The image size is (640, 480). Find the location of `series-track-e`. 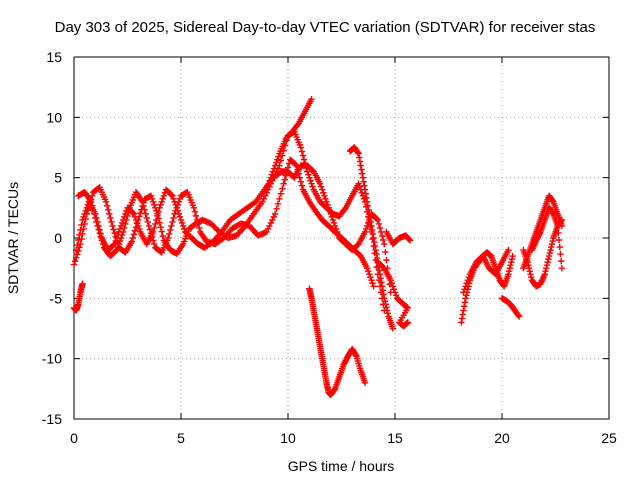

series-track-e is located at coordinates (289, 144).